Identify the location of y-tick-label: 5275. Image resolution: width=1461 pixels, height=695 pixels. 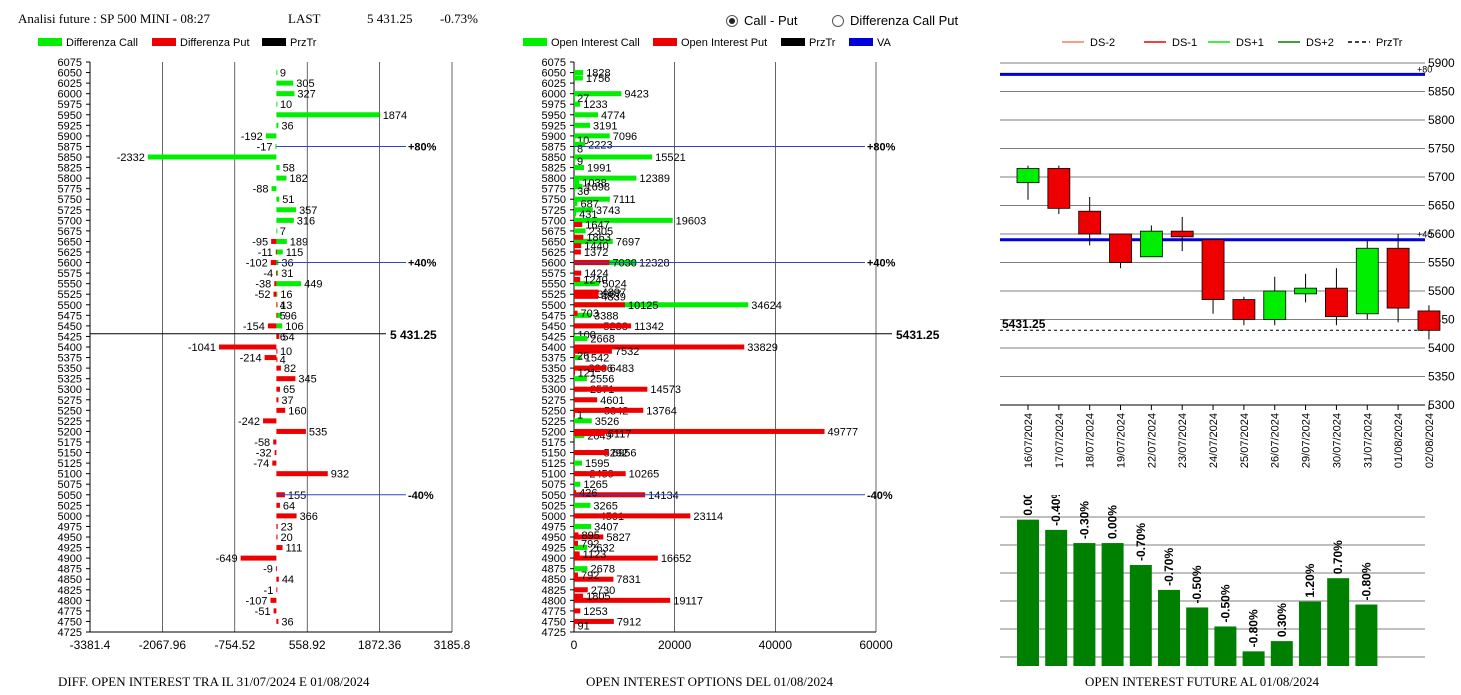
(554, 401).